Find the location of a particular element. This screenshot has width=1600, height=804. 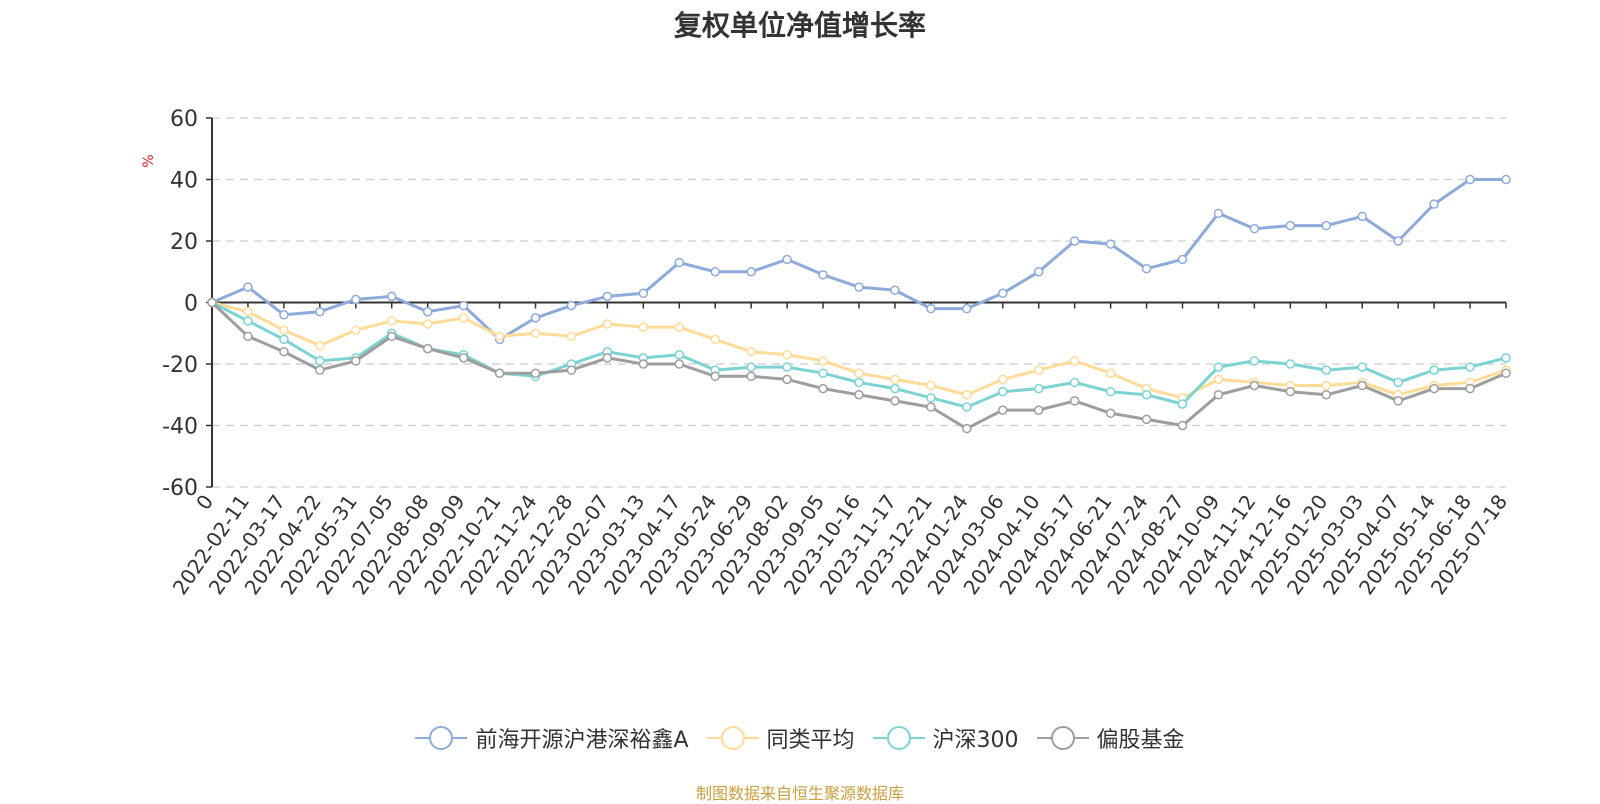

legend-item: 前海开源沪港深裕鑫A is located at coordinates (552, 738).